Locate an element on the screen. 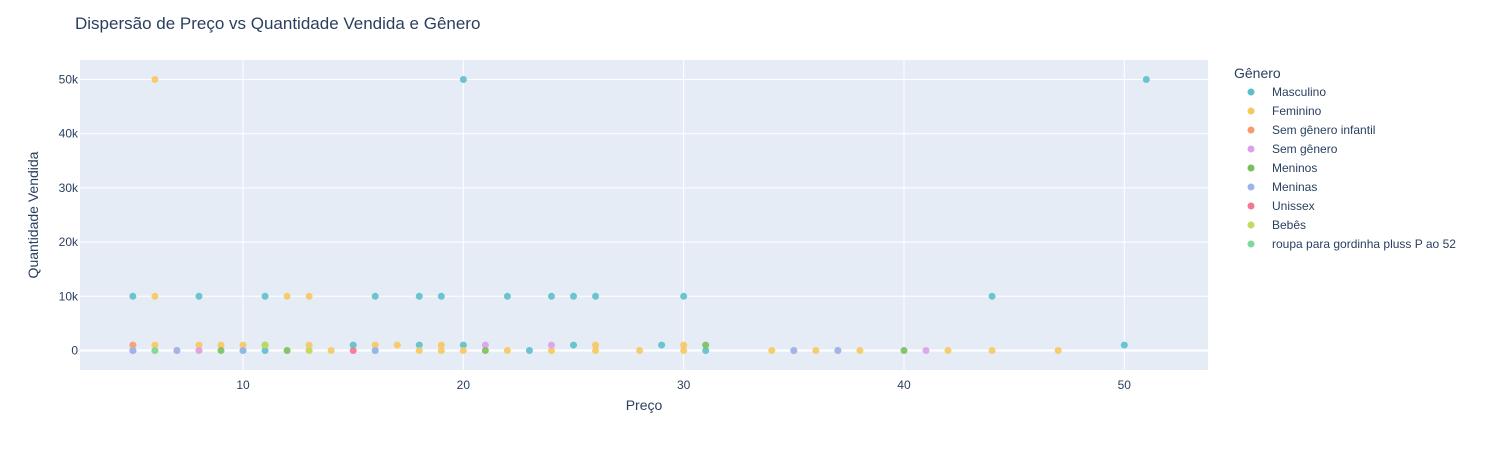 Image resolution: width=1496 pixels, height=450 pixels. legend-label: Sem gênero is located at coordinates (1305, 149).